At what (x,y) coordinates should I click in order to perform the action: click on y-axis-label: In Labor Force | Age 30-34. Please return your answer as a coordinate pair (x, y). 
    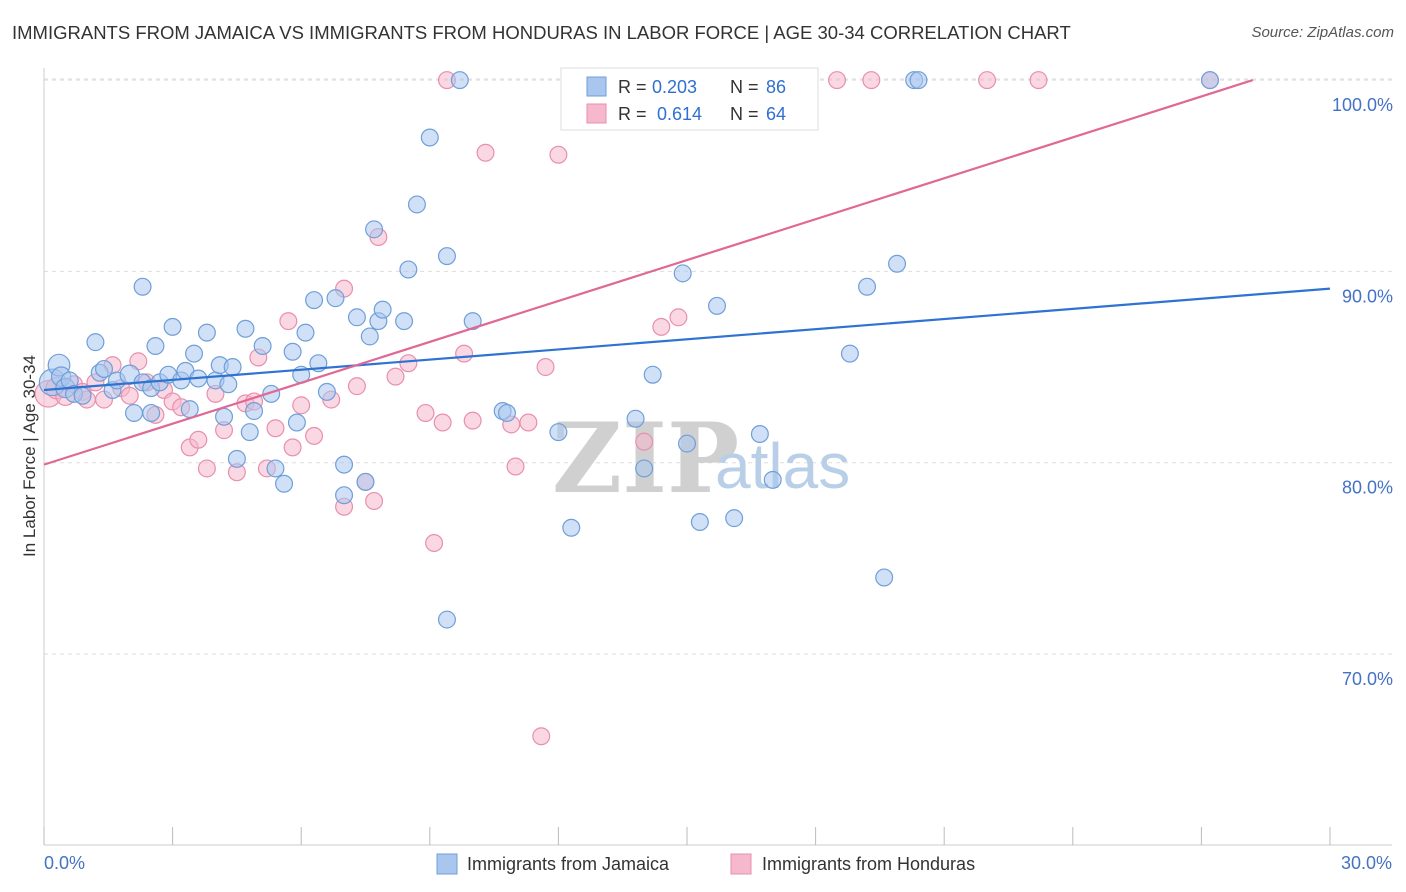
    Looking at the image, I should click on (29, 456).